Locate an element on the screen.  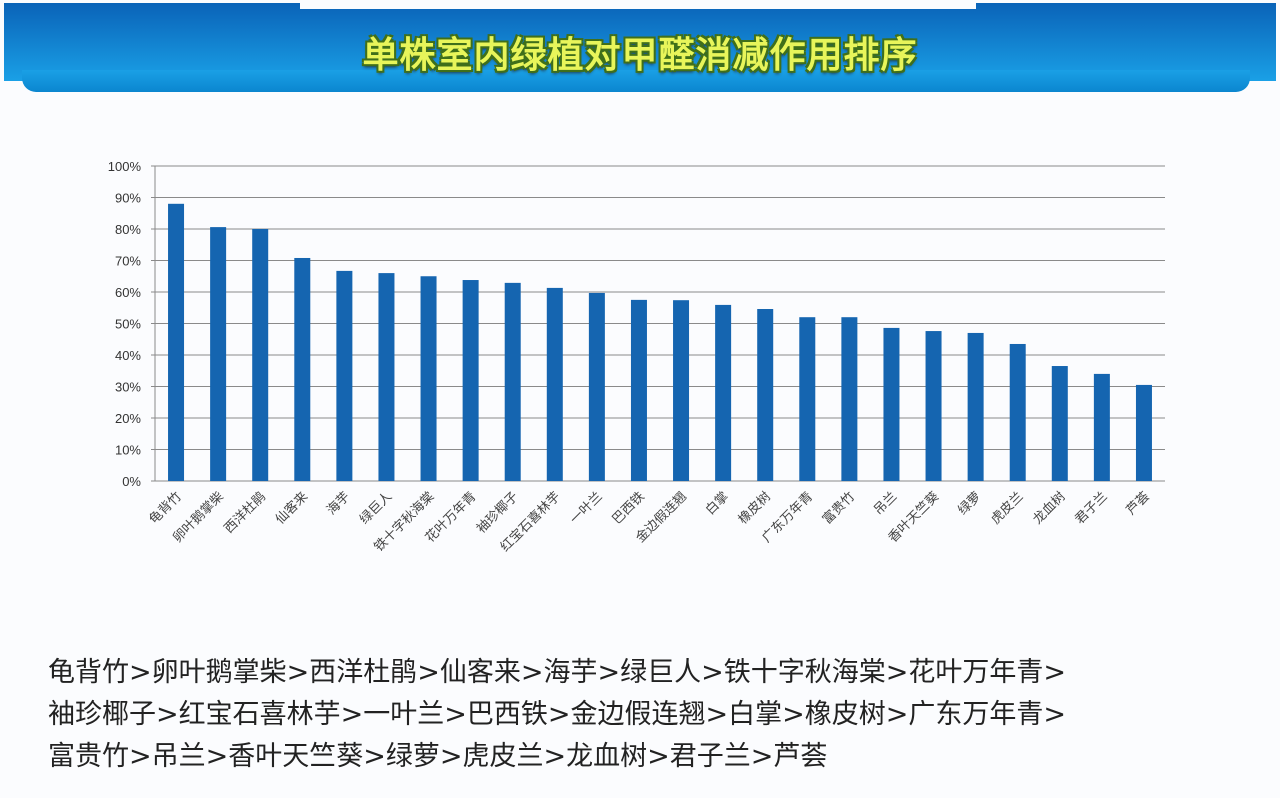
banner-background is located at coordinates (640, 42).